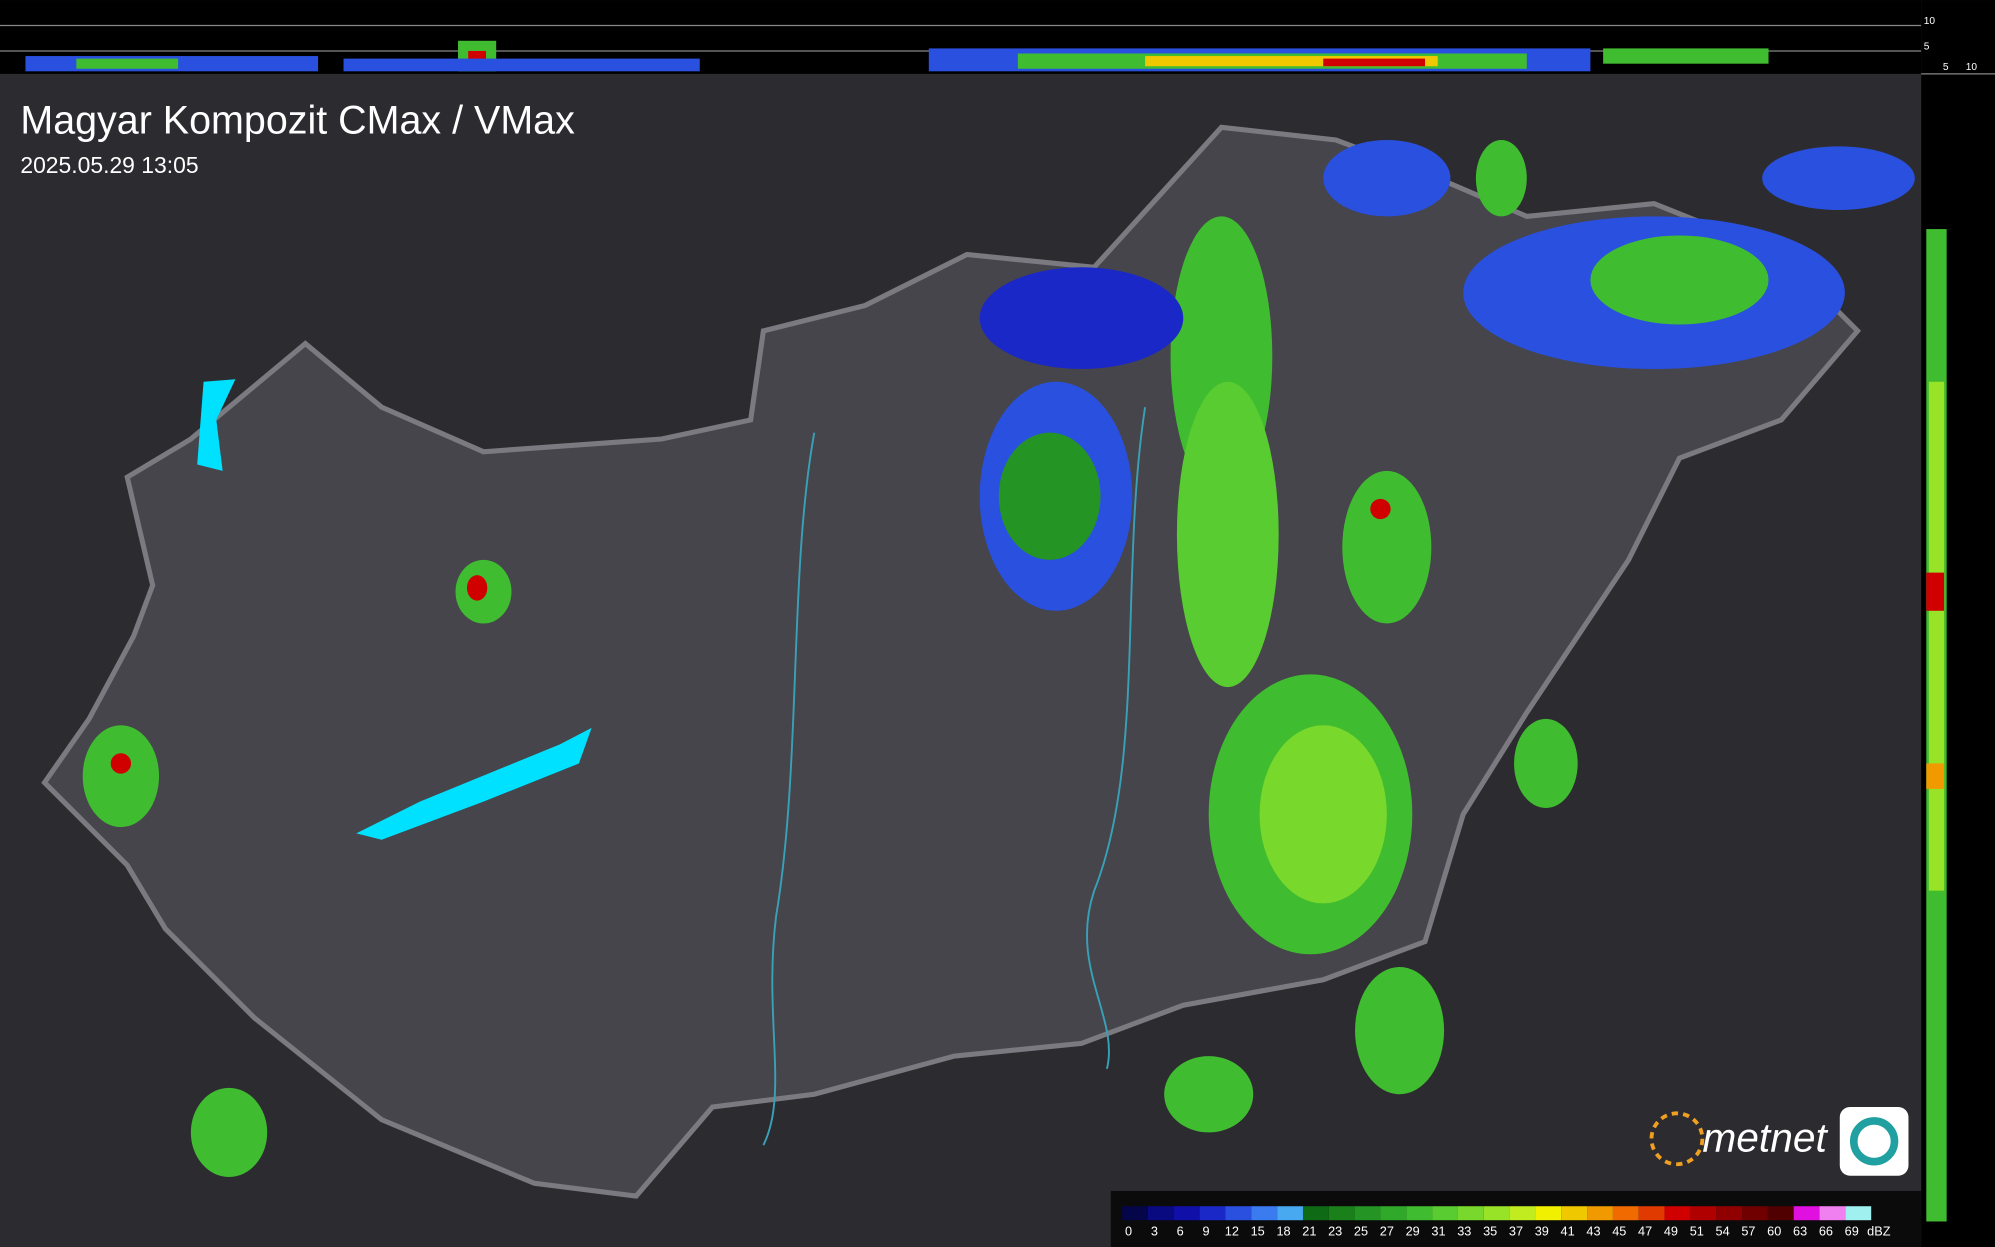 Image resolution: width=1995 pixels, height=1247 pixels. I want to click on legend-label: 12, so click(1232, 1230).